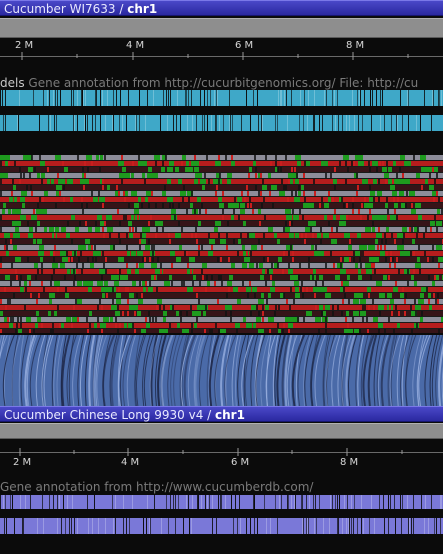 The height and width of the screenshot is (554, 443). I want to click on panel-2-ruler: 2 M 4 M 6 M 8 M, so click(221, 460).